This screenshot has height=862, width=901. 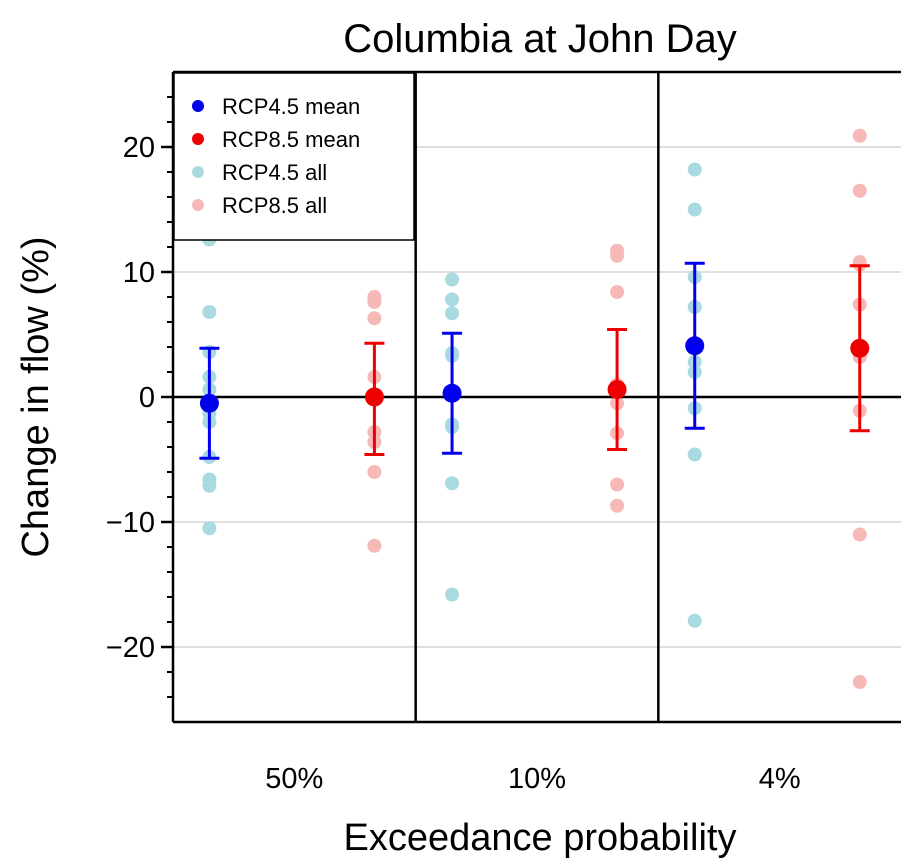 What do you see at coordinates (780, 779) in the screenshot?
I see `x-tick-label: 4%` at bounding box center [780, 779].